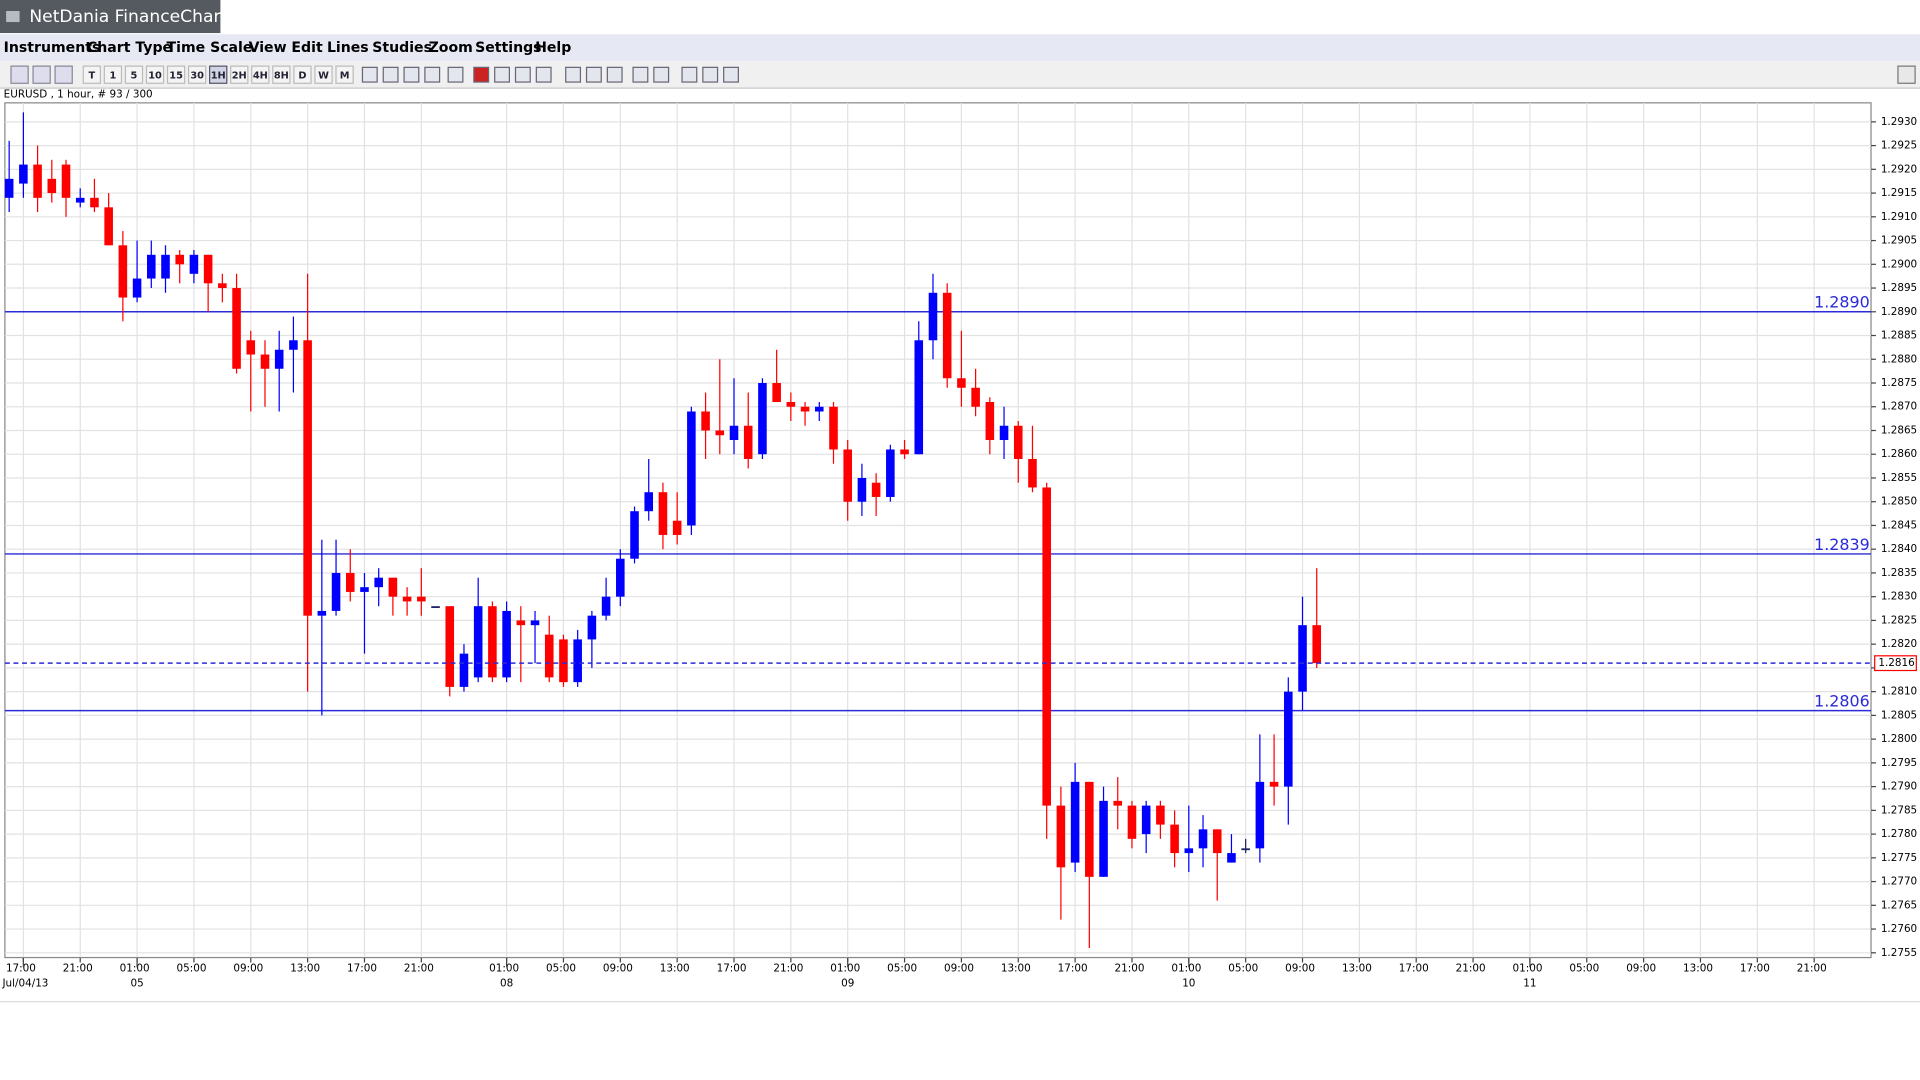  Describe the element at coordinates (110, 17) in the screenshot. I see `title-tab` at that location.